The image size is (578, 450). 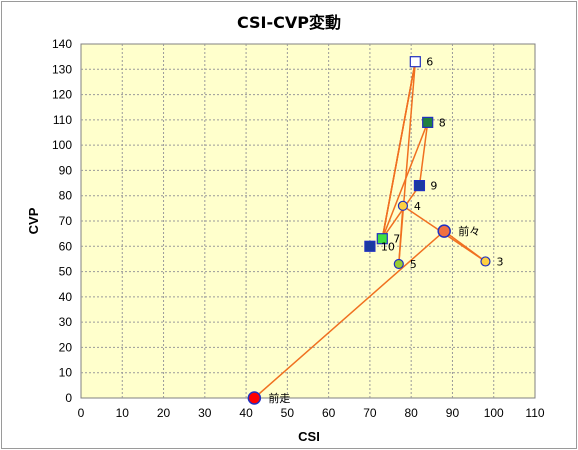 What do you see at coordinates (62, 69) in the screenshot?
I see `y-tick-label: 130` at bounding box center [62, 69].